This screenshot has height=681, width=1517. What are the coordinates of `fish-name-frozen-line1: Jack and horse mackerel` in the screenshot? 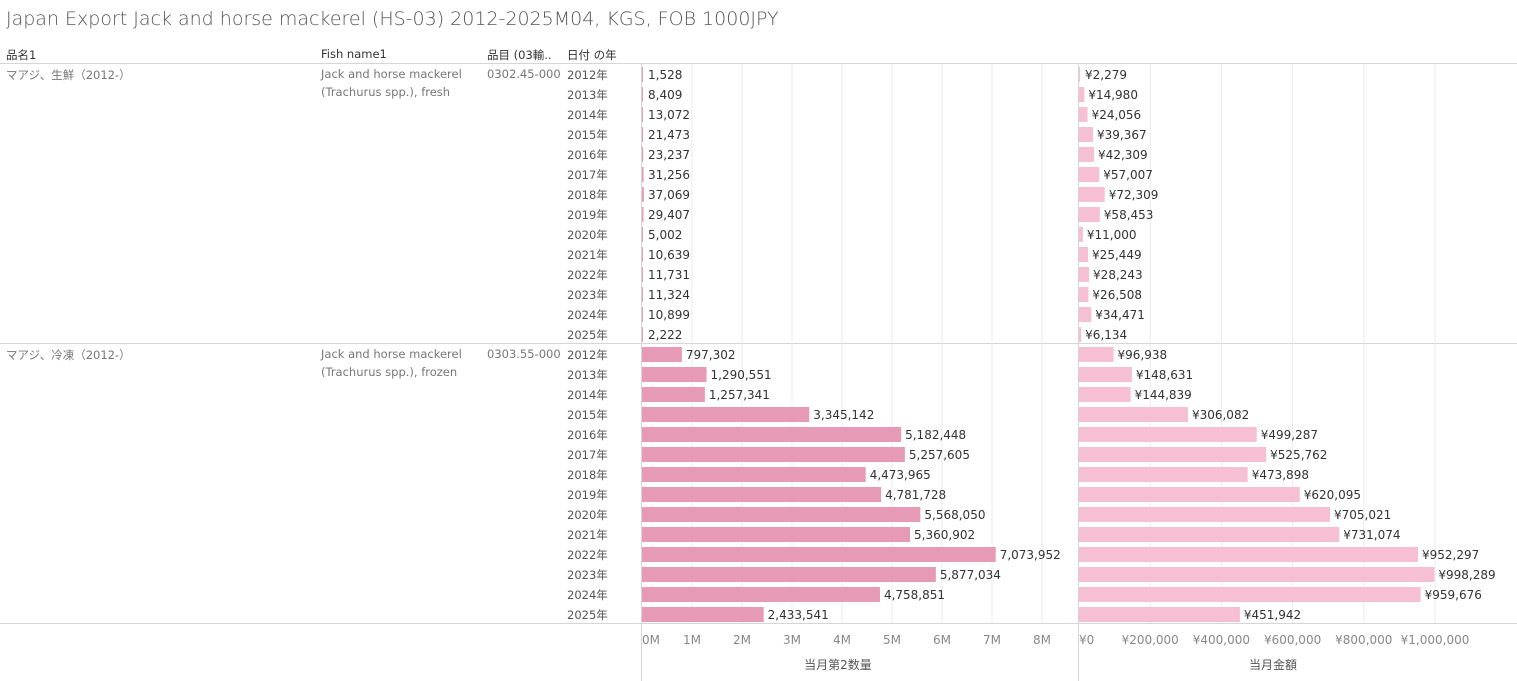 It's located at (391, 354).